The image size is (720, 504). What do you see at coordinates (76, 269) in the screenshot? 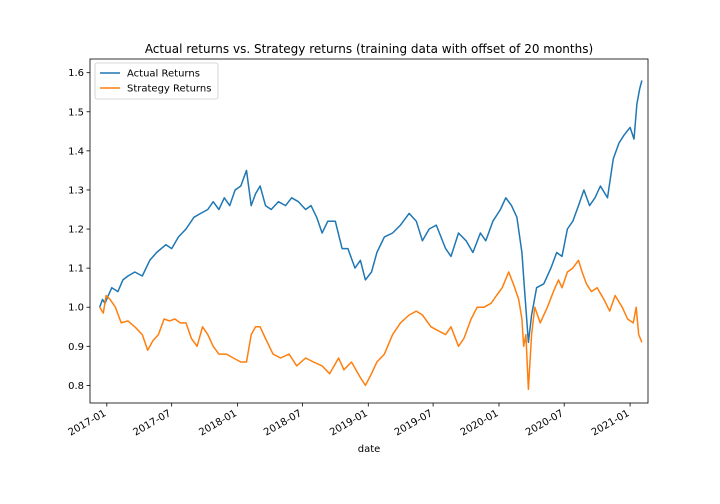
I see `y-tick-label: 1.1` at bounding box center [76, 269].